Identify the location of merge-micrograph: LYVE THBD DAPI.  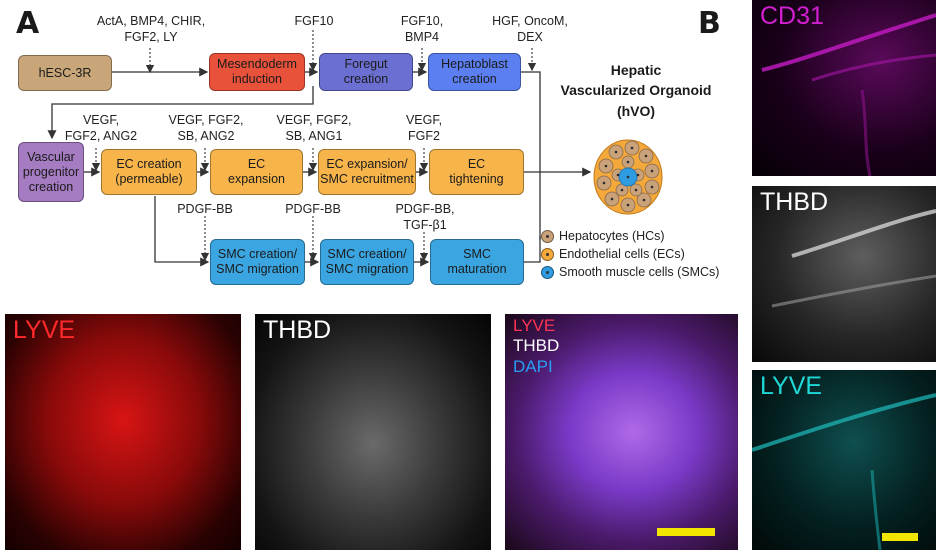
(621, 432).